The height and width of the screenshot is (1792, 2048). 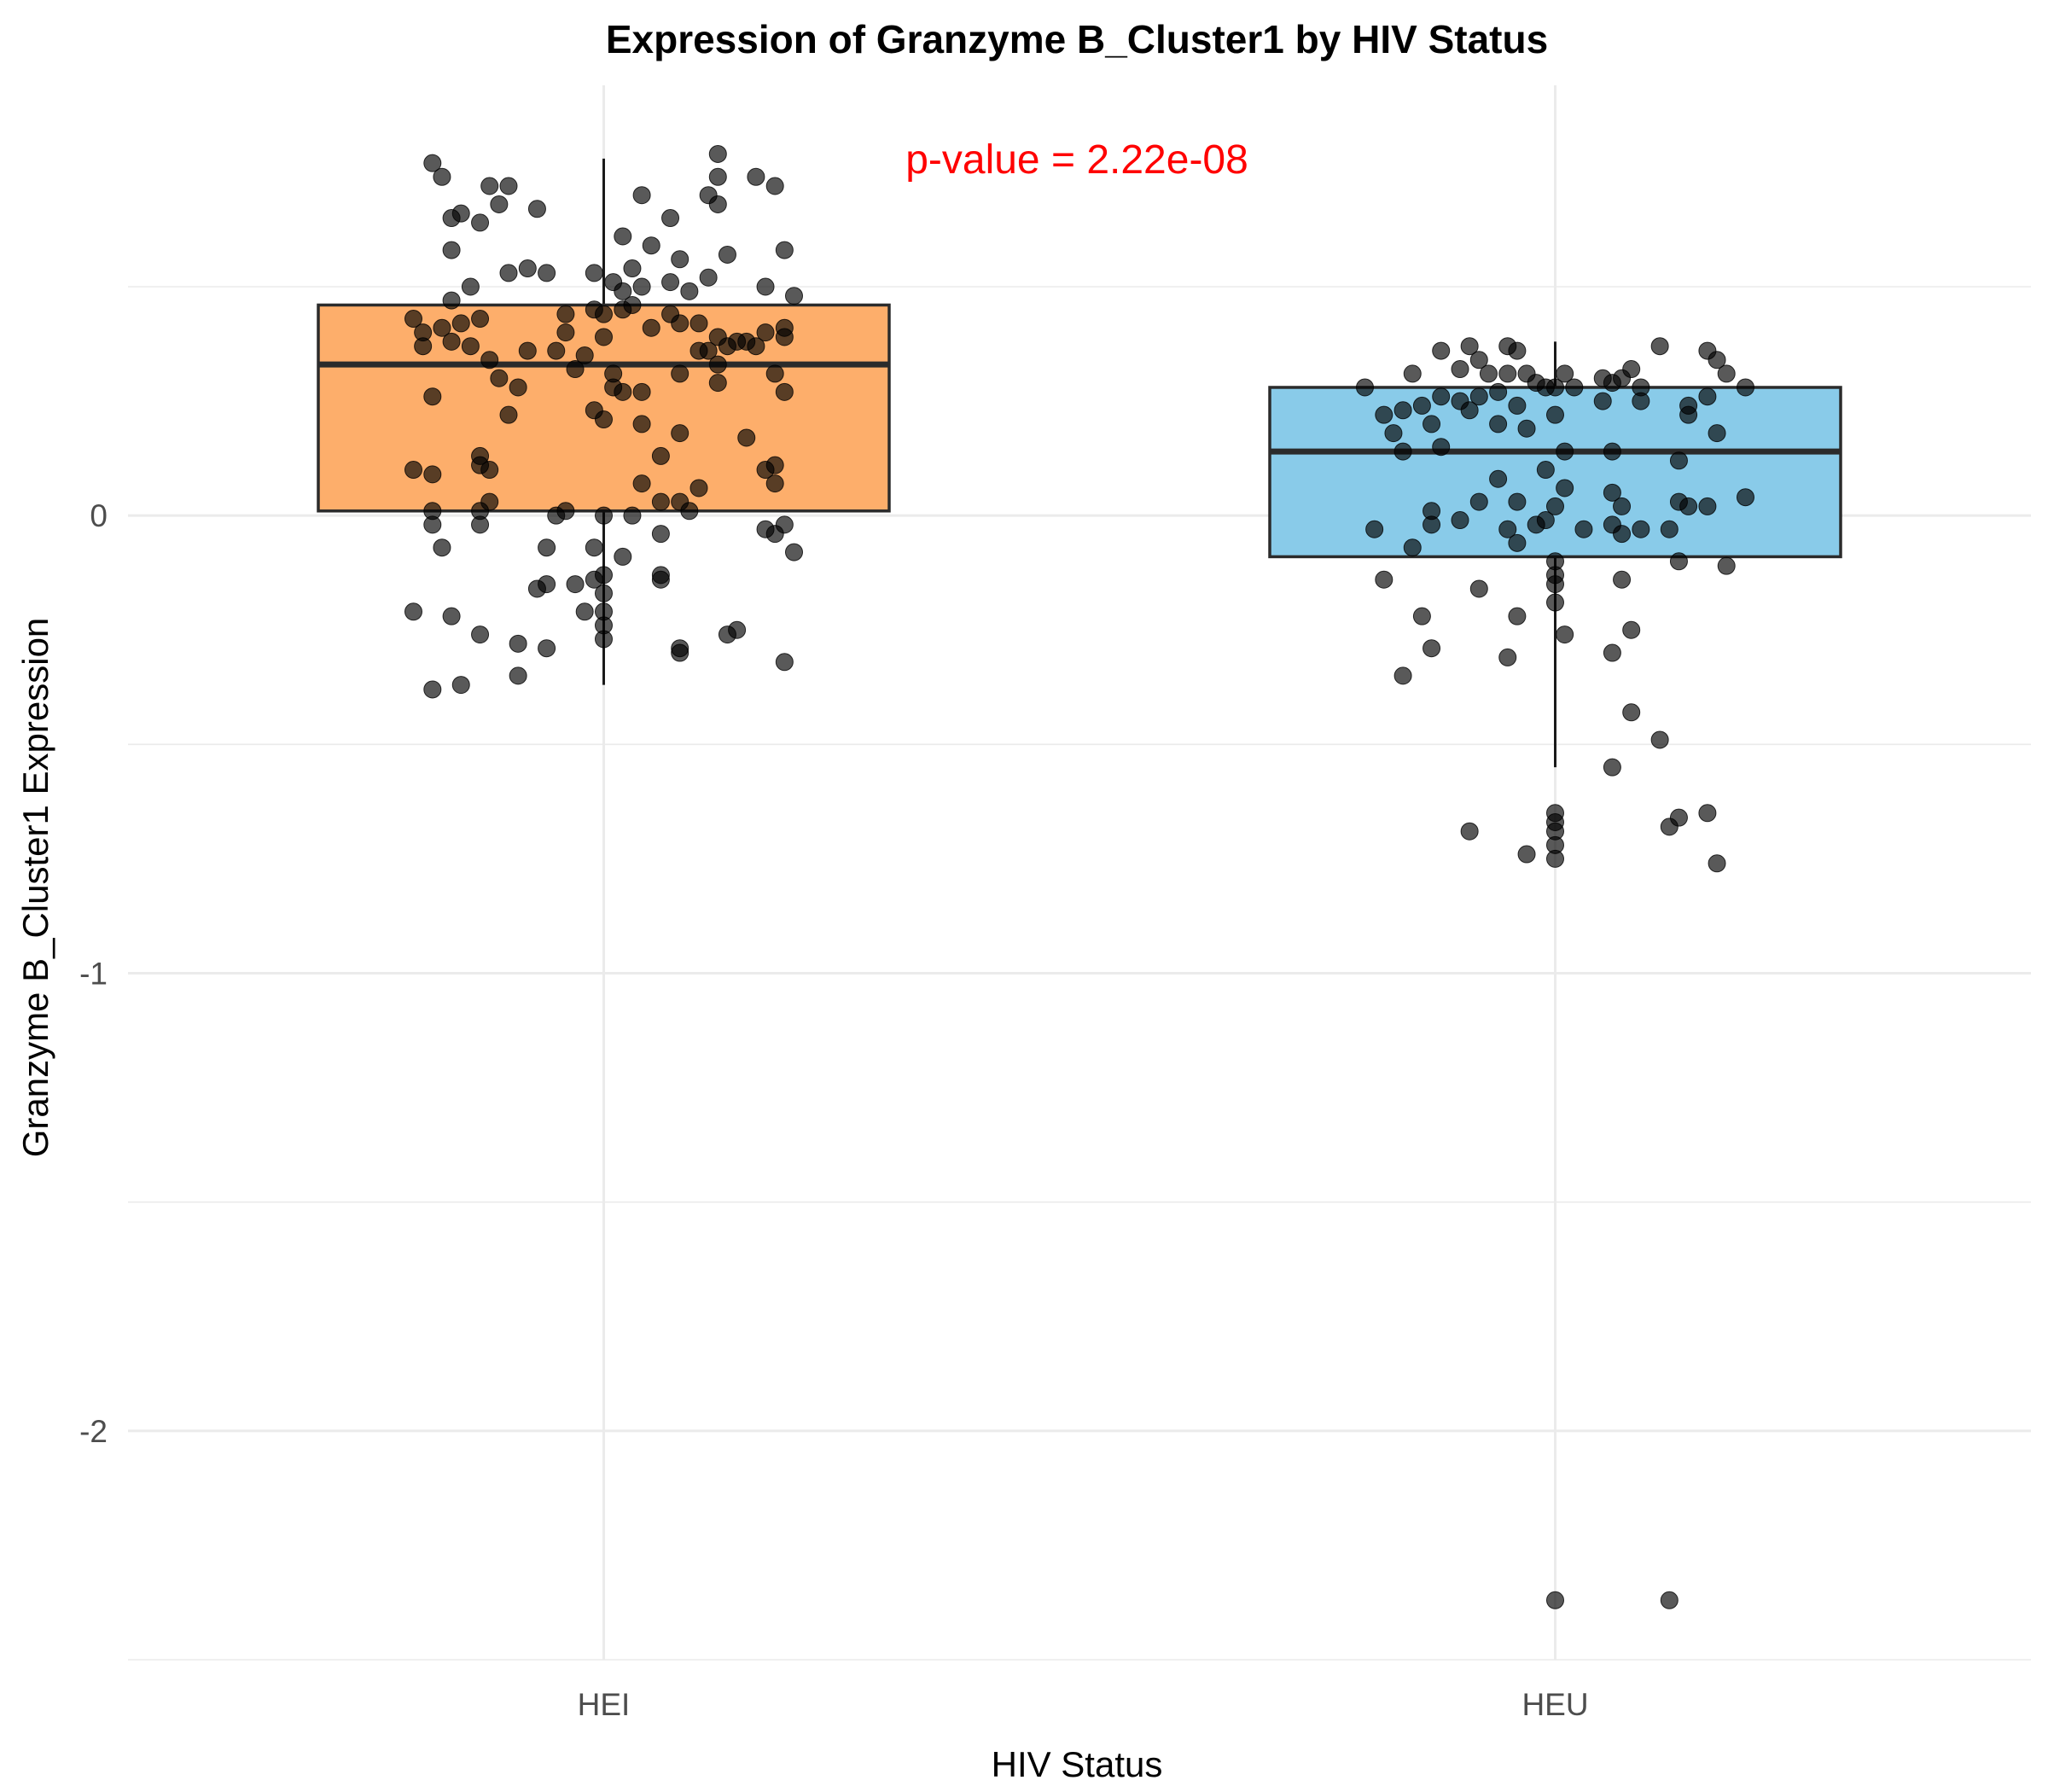 What do you see at coordinates (604, 1704) in the screenshot?
I see `x-tick-label: HEI` at bounding box center [604, 1704].